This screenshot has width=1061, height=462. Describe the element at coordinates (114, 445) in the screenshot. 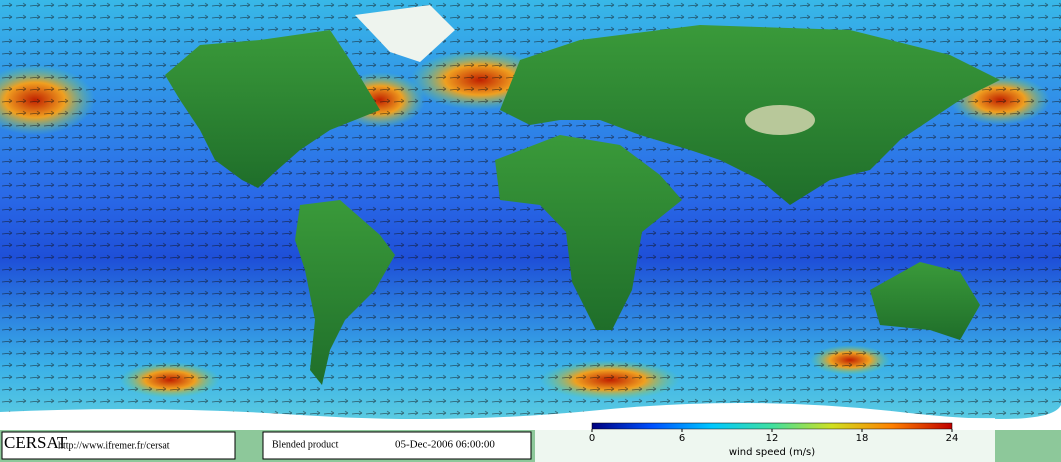

I see `url: http://www.ifremer.fr/cersat` at that location.